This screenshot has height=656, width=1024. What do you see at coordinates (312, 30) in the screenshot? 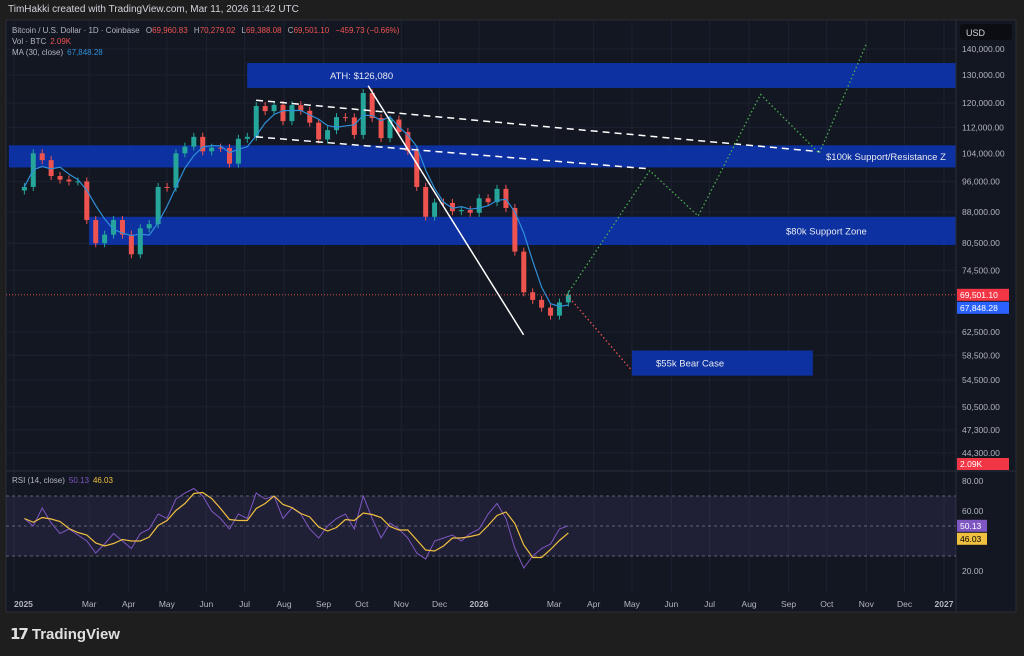
I see `close-value: 69,501.10` at bounding box center [312, 30].